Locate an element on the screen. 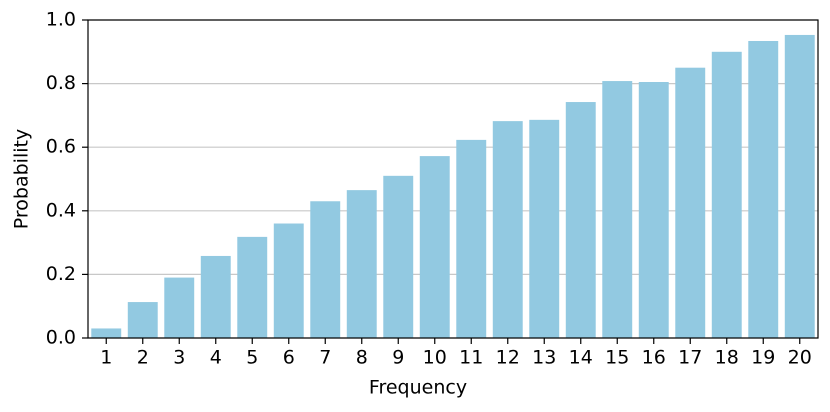 The height and width of the screenshot is (412, 830). x-axis-label: Frequency is located at coordinates (418, 388).